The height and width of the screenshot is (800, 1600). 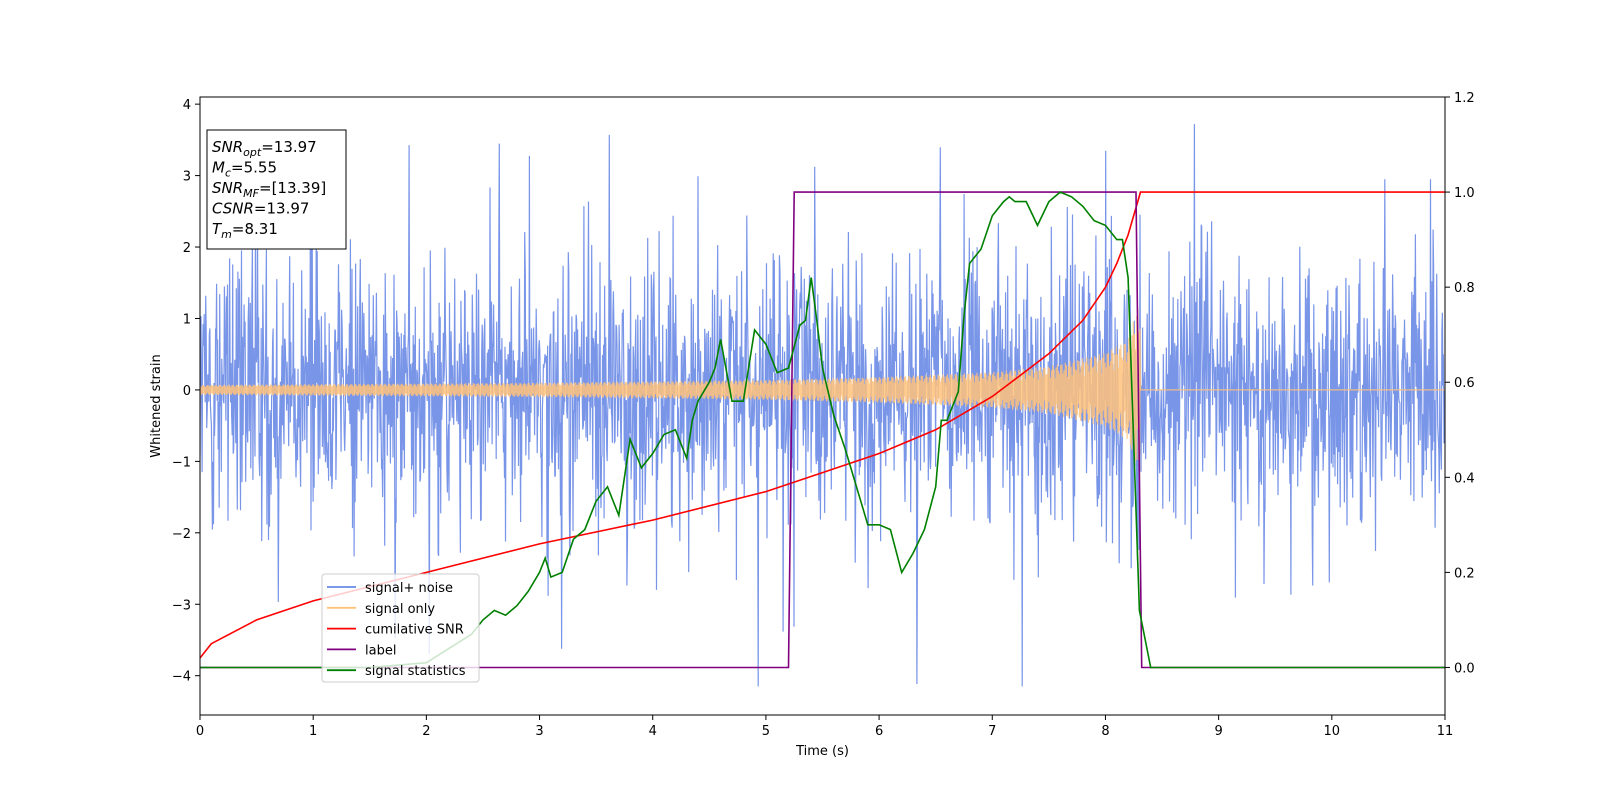 I want to click on legend-label: signal only, so click(x=400, y=609).